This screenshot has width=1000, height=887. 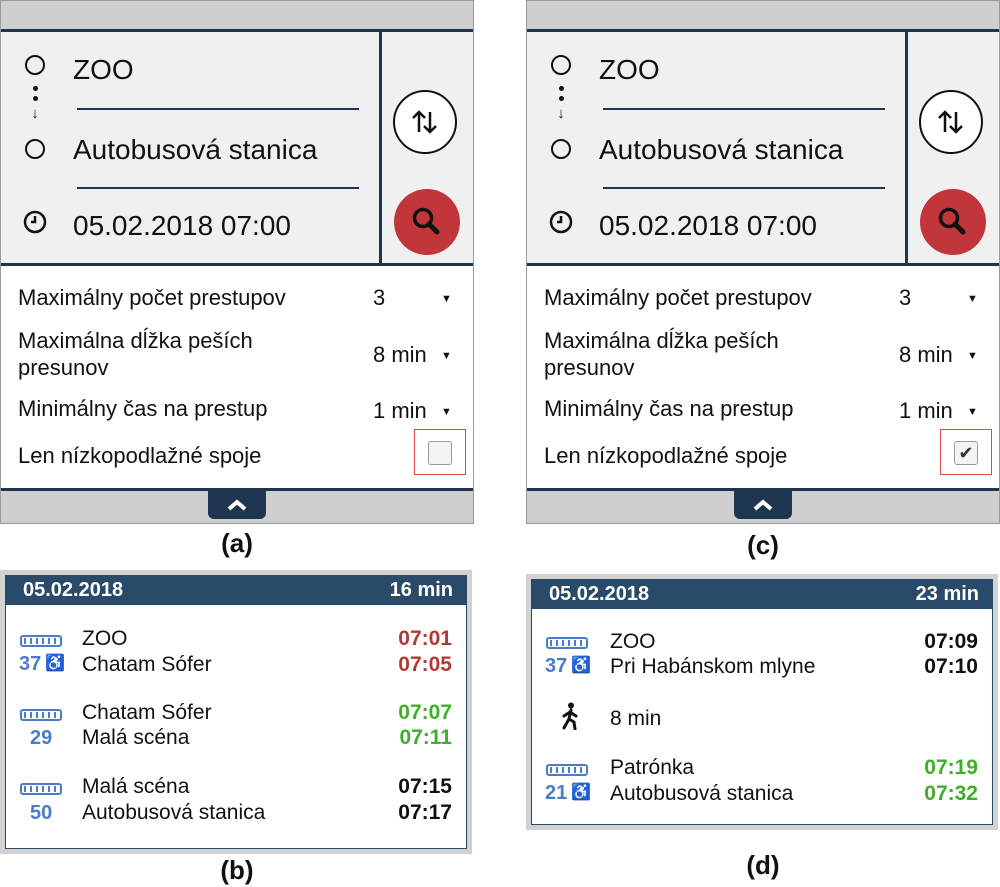 I want to click on walk-duration: 8 min, so click(x=636, y=718).